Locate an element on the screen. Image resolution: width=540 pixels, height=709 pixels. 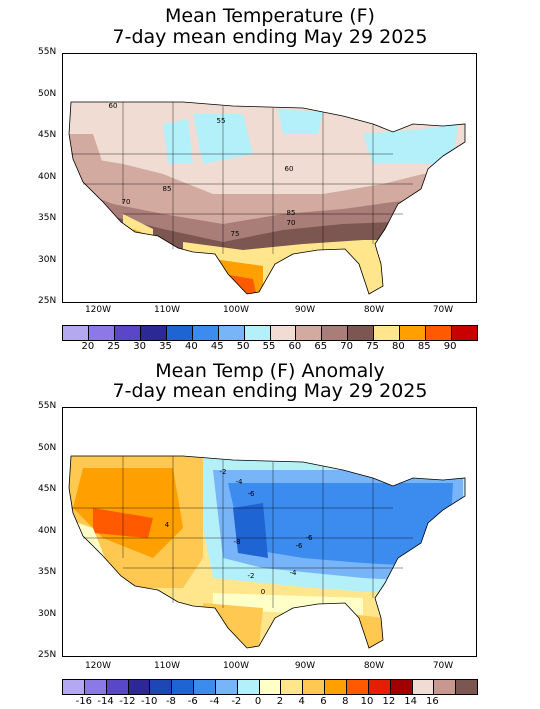
colorbar-label: -14 is located at coordinates (105, 701).